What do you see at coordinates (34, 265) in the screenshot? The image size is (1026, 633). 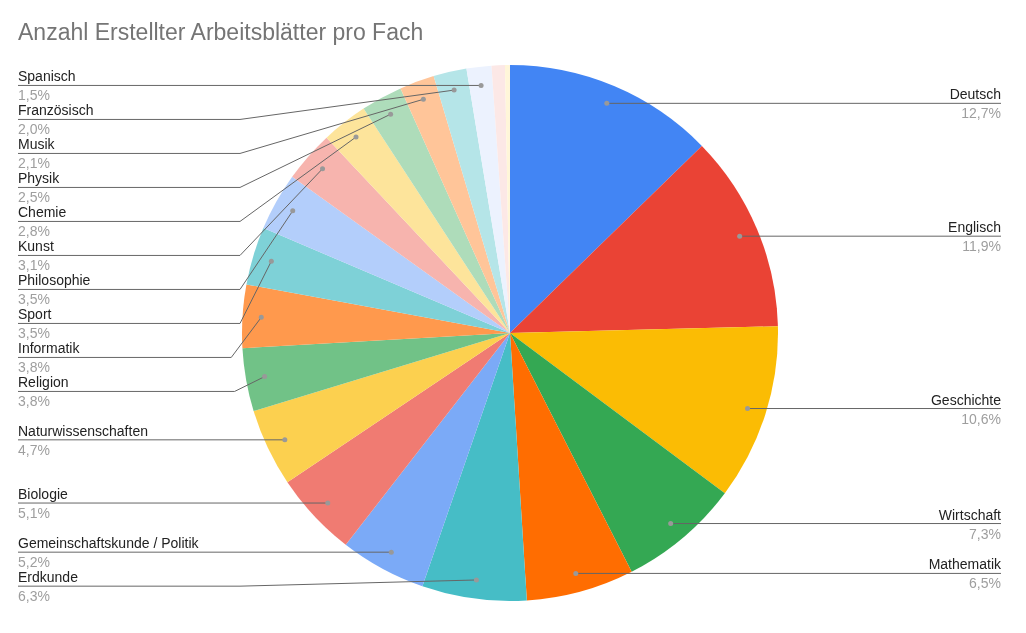 I see `data-label: 3,1%` at bounding box center [34, 265].